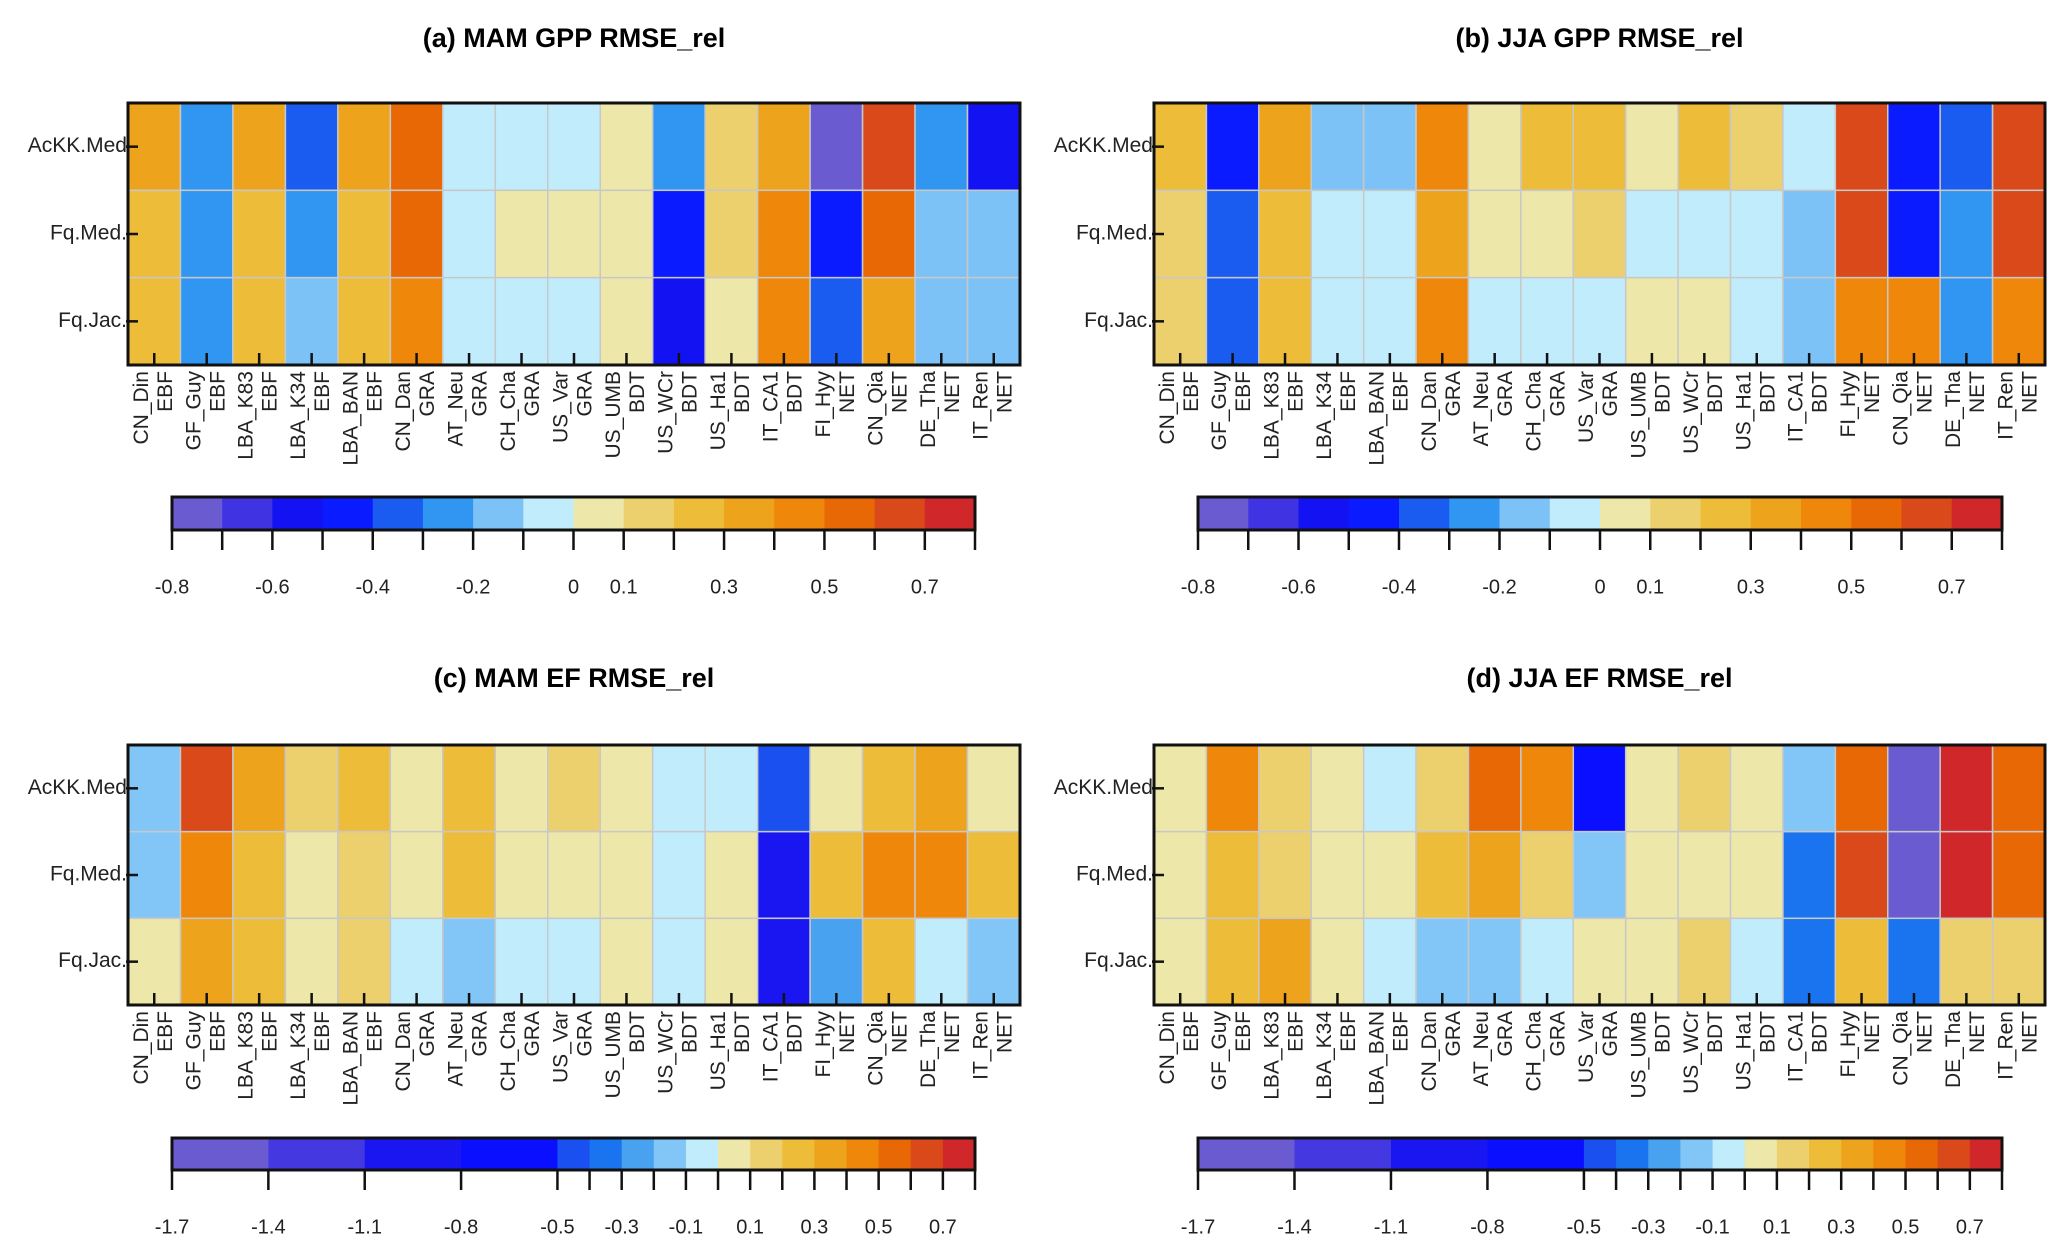  I want to click on x-tick-label-site: US_UMB, so click(1638, 415).